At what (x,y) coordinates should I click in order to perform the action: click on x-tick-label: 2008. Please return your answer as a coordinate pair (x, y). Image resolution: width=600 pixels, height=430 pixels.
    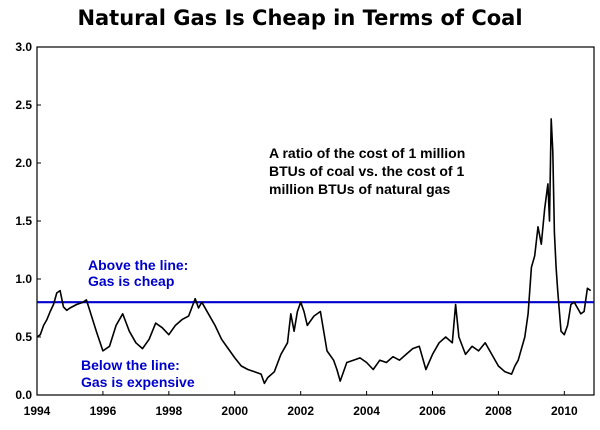
    Looking at the image, I should click on (498, 411).